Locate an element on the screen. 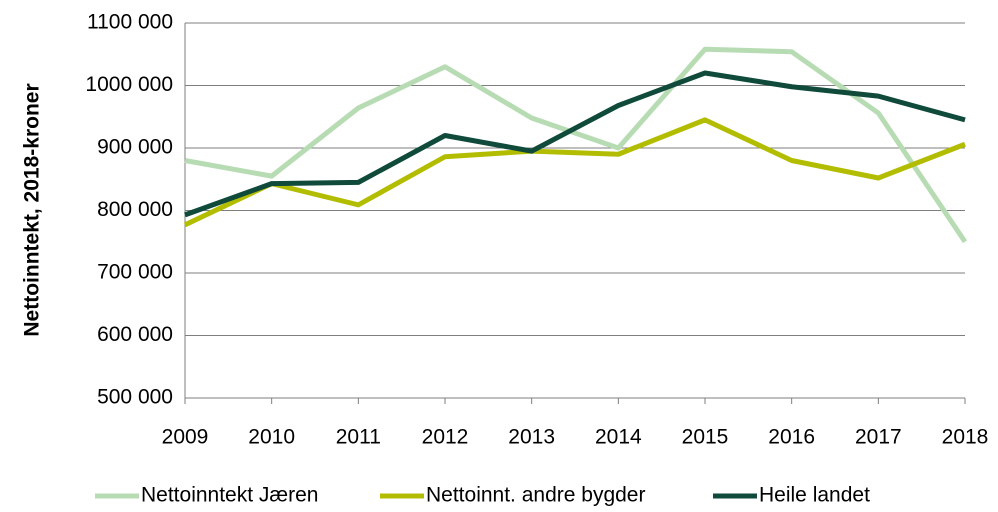 This screenshot has width=998, height=512. y-tick-label: 700 000 is located at coordinates (135, 272).